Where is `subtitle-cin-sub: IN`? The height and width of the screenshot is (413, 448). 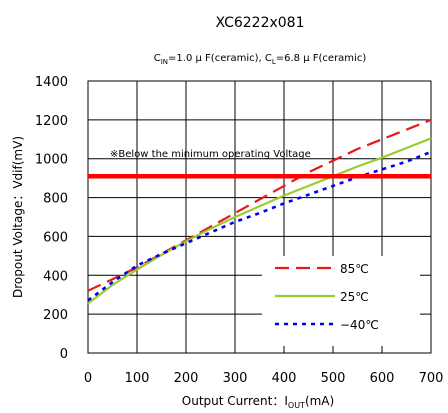
subtitle-cin-sub: IN is located at coordinates (164, 62).